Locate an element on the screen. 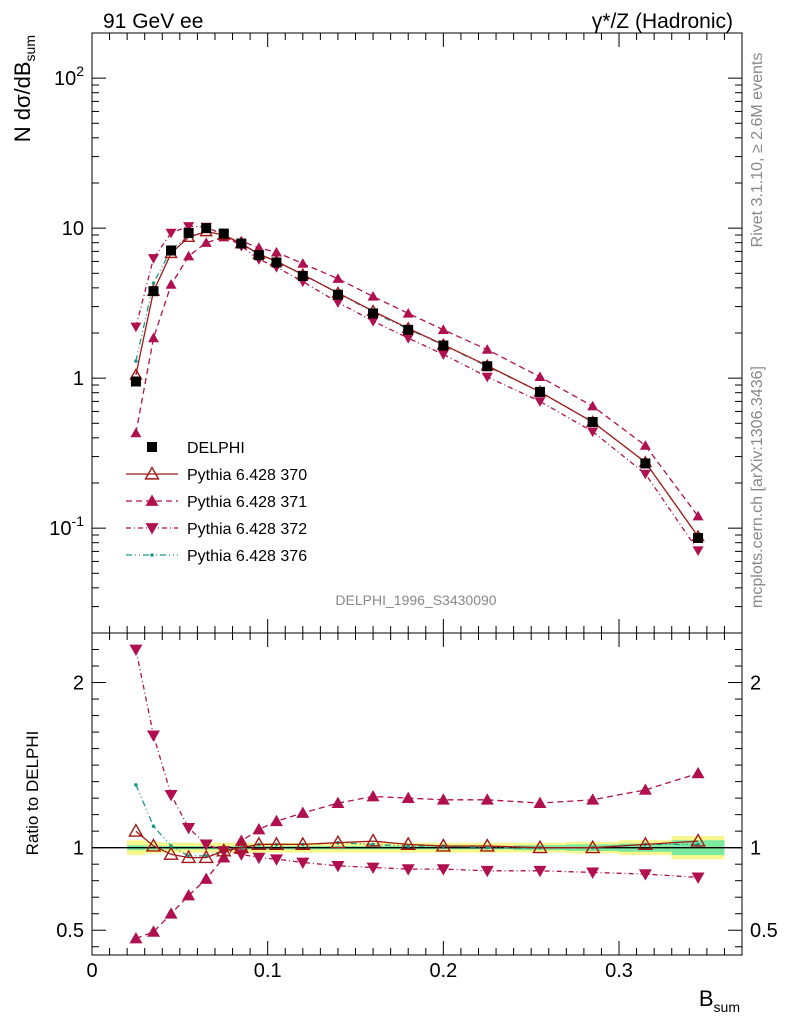  main-ylabel: N dσ/dBsum is located at coordinates (24, 88).